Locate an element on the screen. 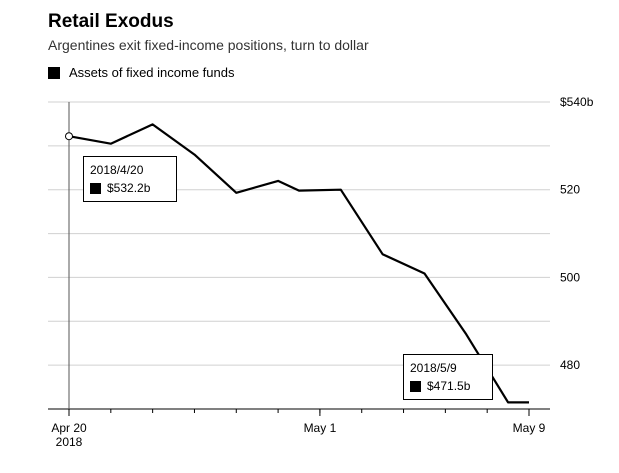 The width and height of the screenshot is (619, 473). x-tick-label: May 1 is located at coordinates (320, 428).